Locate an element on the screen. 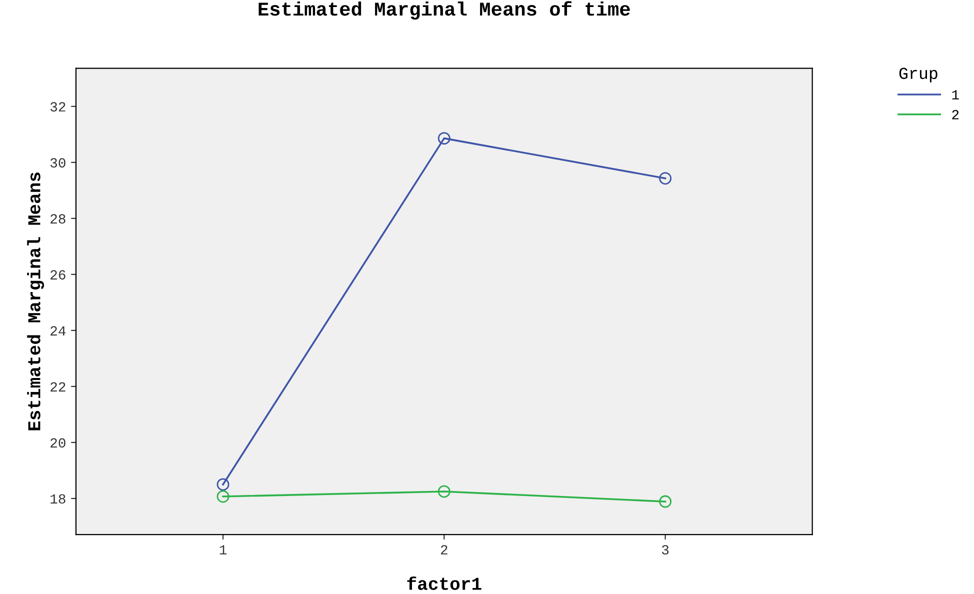 The height and width of the screenshot is (594, 974). x-tick-label: 1 is located at coordinates (223, 549).